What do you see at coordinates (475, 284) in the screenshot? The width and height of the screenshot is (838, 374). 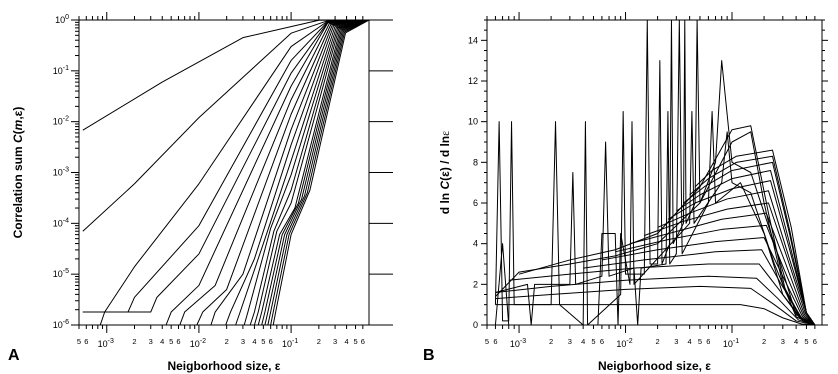 I see `panel-b-y-tick-label: 2` at bounding box center [475, 284].